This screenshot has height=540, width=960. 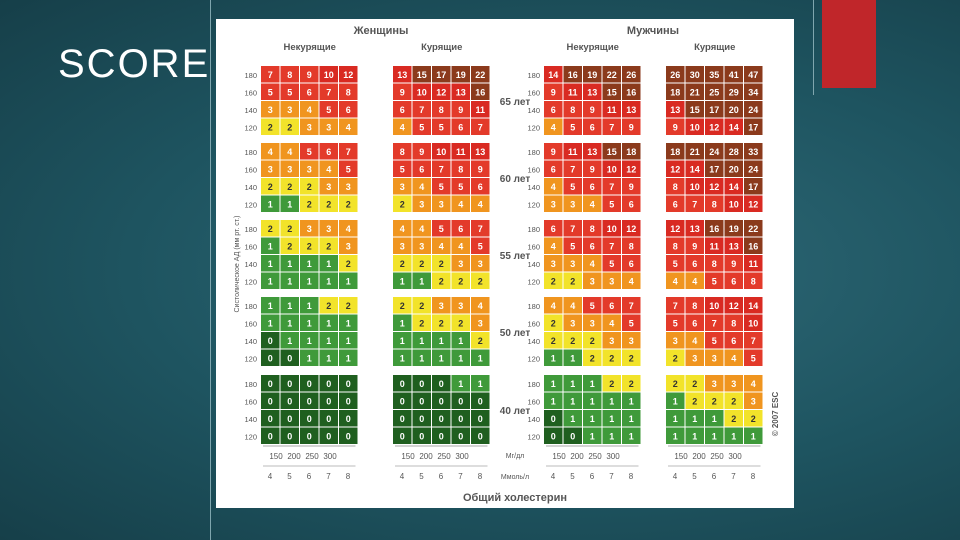 What do you see at coordinates (515, 498) in the screenshot?
I see `x-axis-title: Общий холестерин` at bounding box center [515, 498].